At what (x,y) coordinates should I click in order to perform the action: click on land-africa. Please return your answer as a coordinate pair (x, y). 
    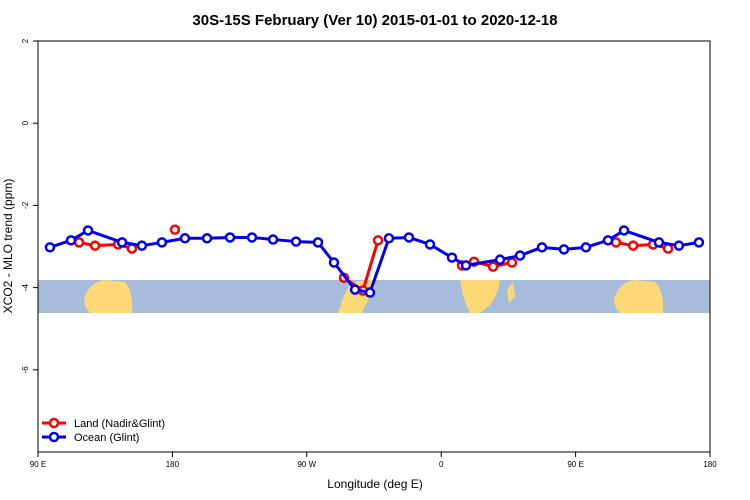
    Looking at the image, I should click on (480, 296).